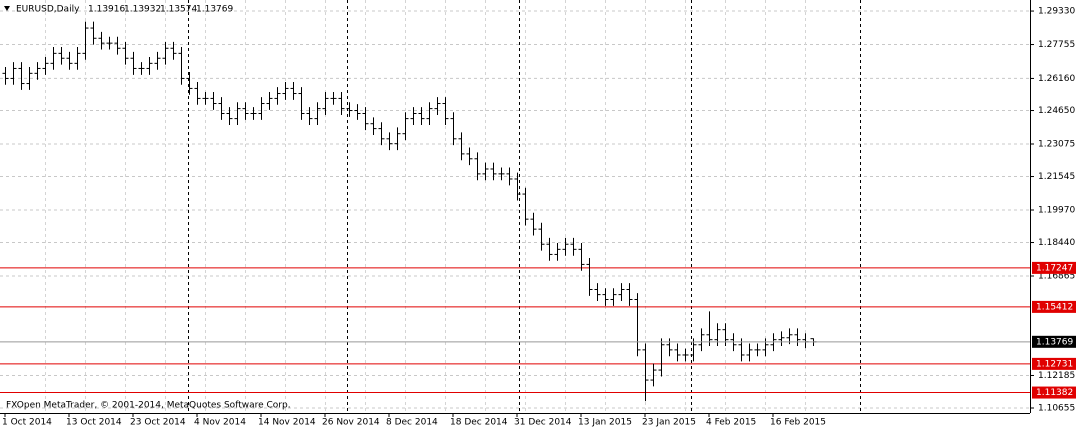  Describe the element at coordinates (1056, 177) in the screenshot. I see `y-tick-label: 1.21545` at that location.